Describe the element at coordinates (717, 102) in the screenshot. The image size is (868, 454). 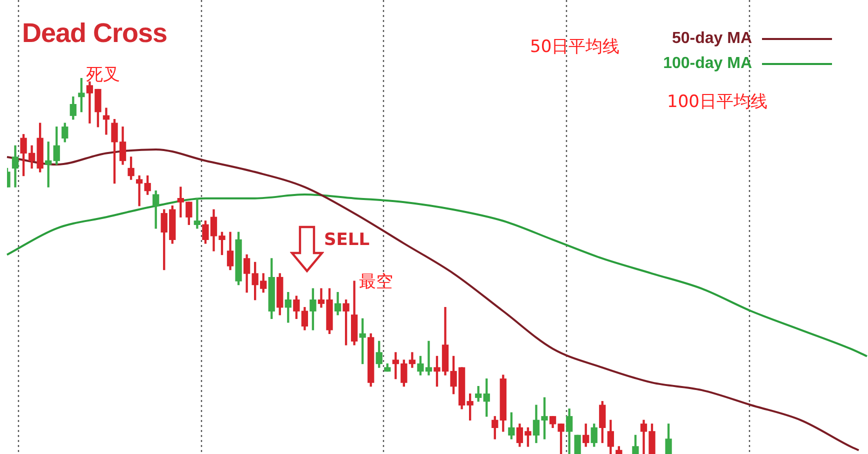
I see `annotation: 100日平均线` at that location.